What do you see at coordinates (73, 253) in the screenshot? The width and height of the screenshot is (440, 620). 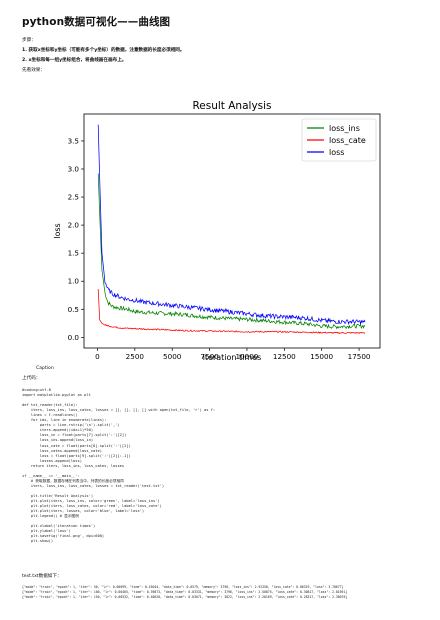 I see `y-tick-label-3: 1.5` at bounding box center [73, 253].